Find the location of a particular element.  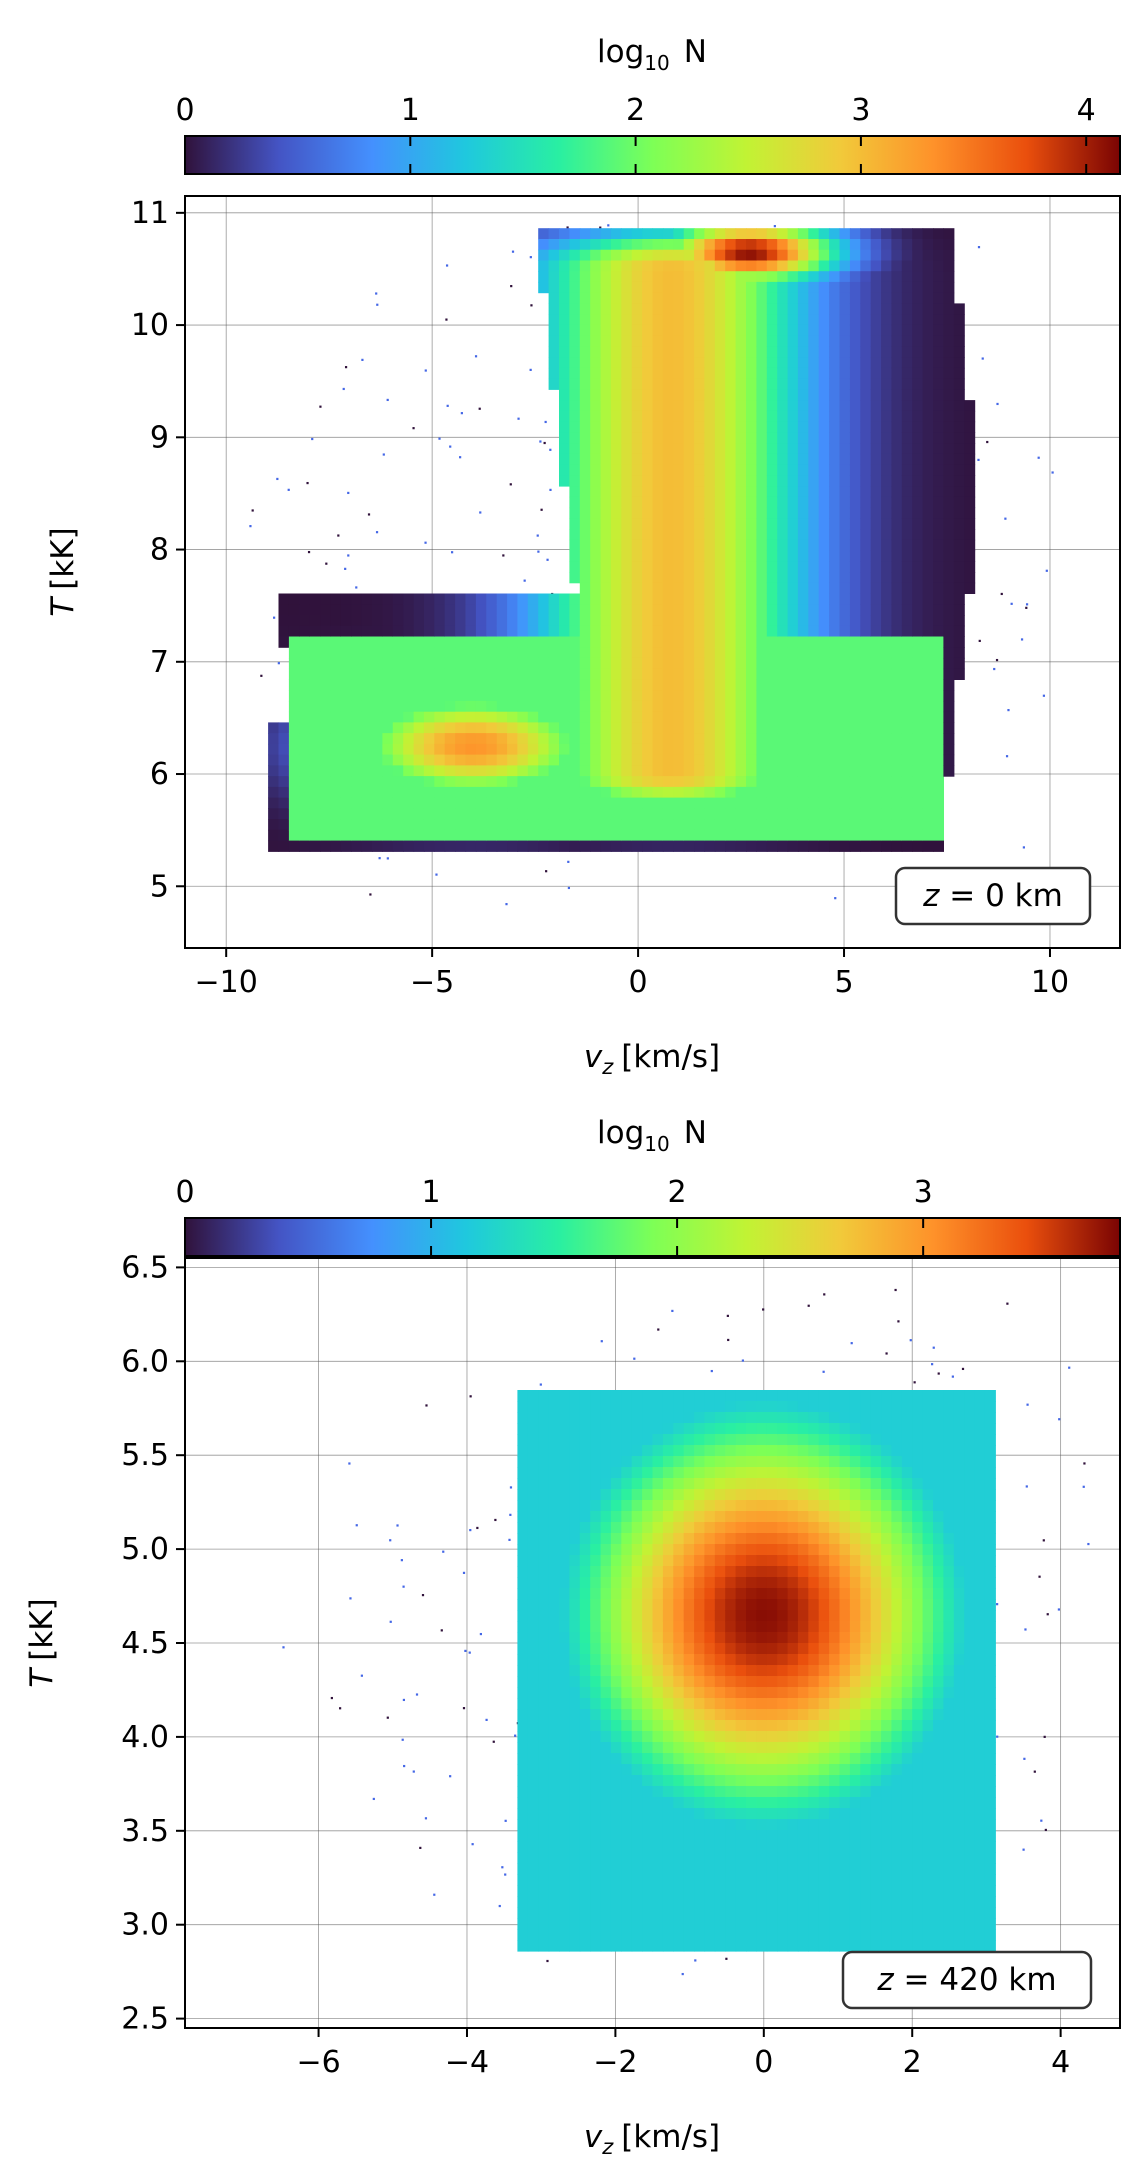

y-tick-label: 10 is located at coordinates (150, 325).